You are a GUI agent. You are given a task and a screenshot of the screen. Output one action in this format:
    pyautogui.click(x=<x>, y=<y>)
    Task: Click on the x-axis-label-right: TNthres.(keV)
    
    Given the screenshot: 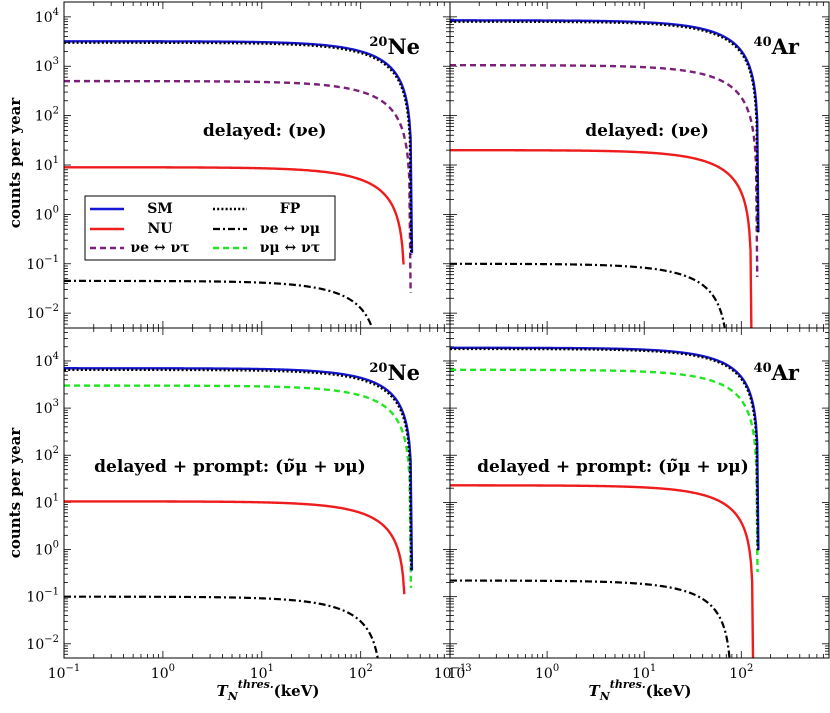 What is the action you would take?
    pyautogui.click(x=640, y=690)
    